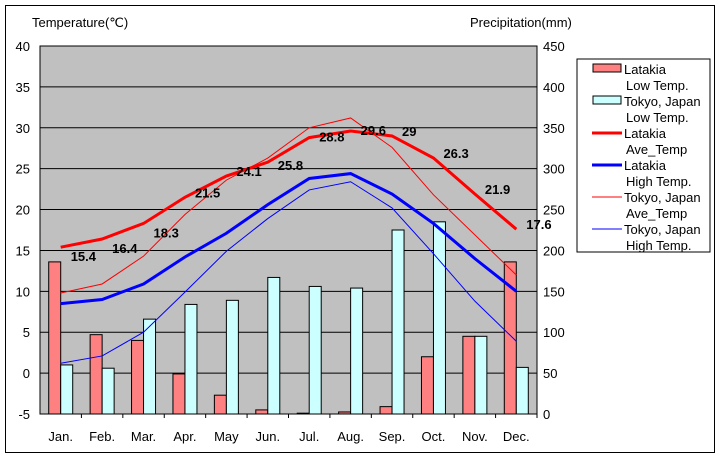  What do you see at coordinates (392, 436) in the screenshot?
I see `x-tick-label: Sep.` at bounding box center [392, 436].